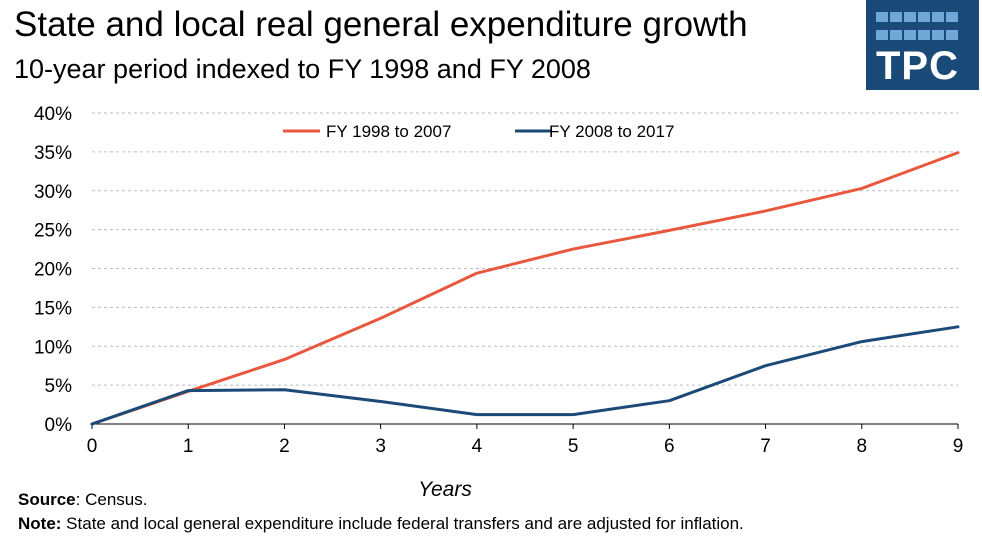 This screenshot has height=544, width=982. I want to click on x-tick-label: 1, so click(188, 446).